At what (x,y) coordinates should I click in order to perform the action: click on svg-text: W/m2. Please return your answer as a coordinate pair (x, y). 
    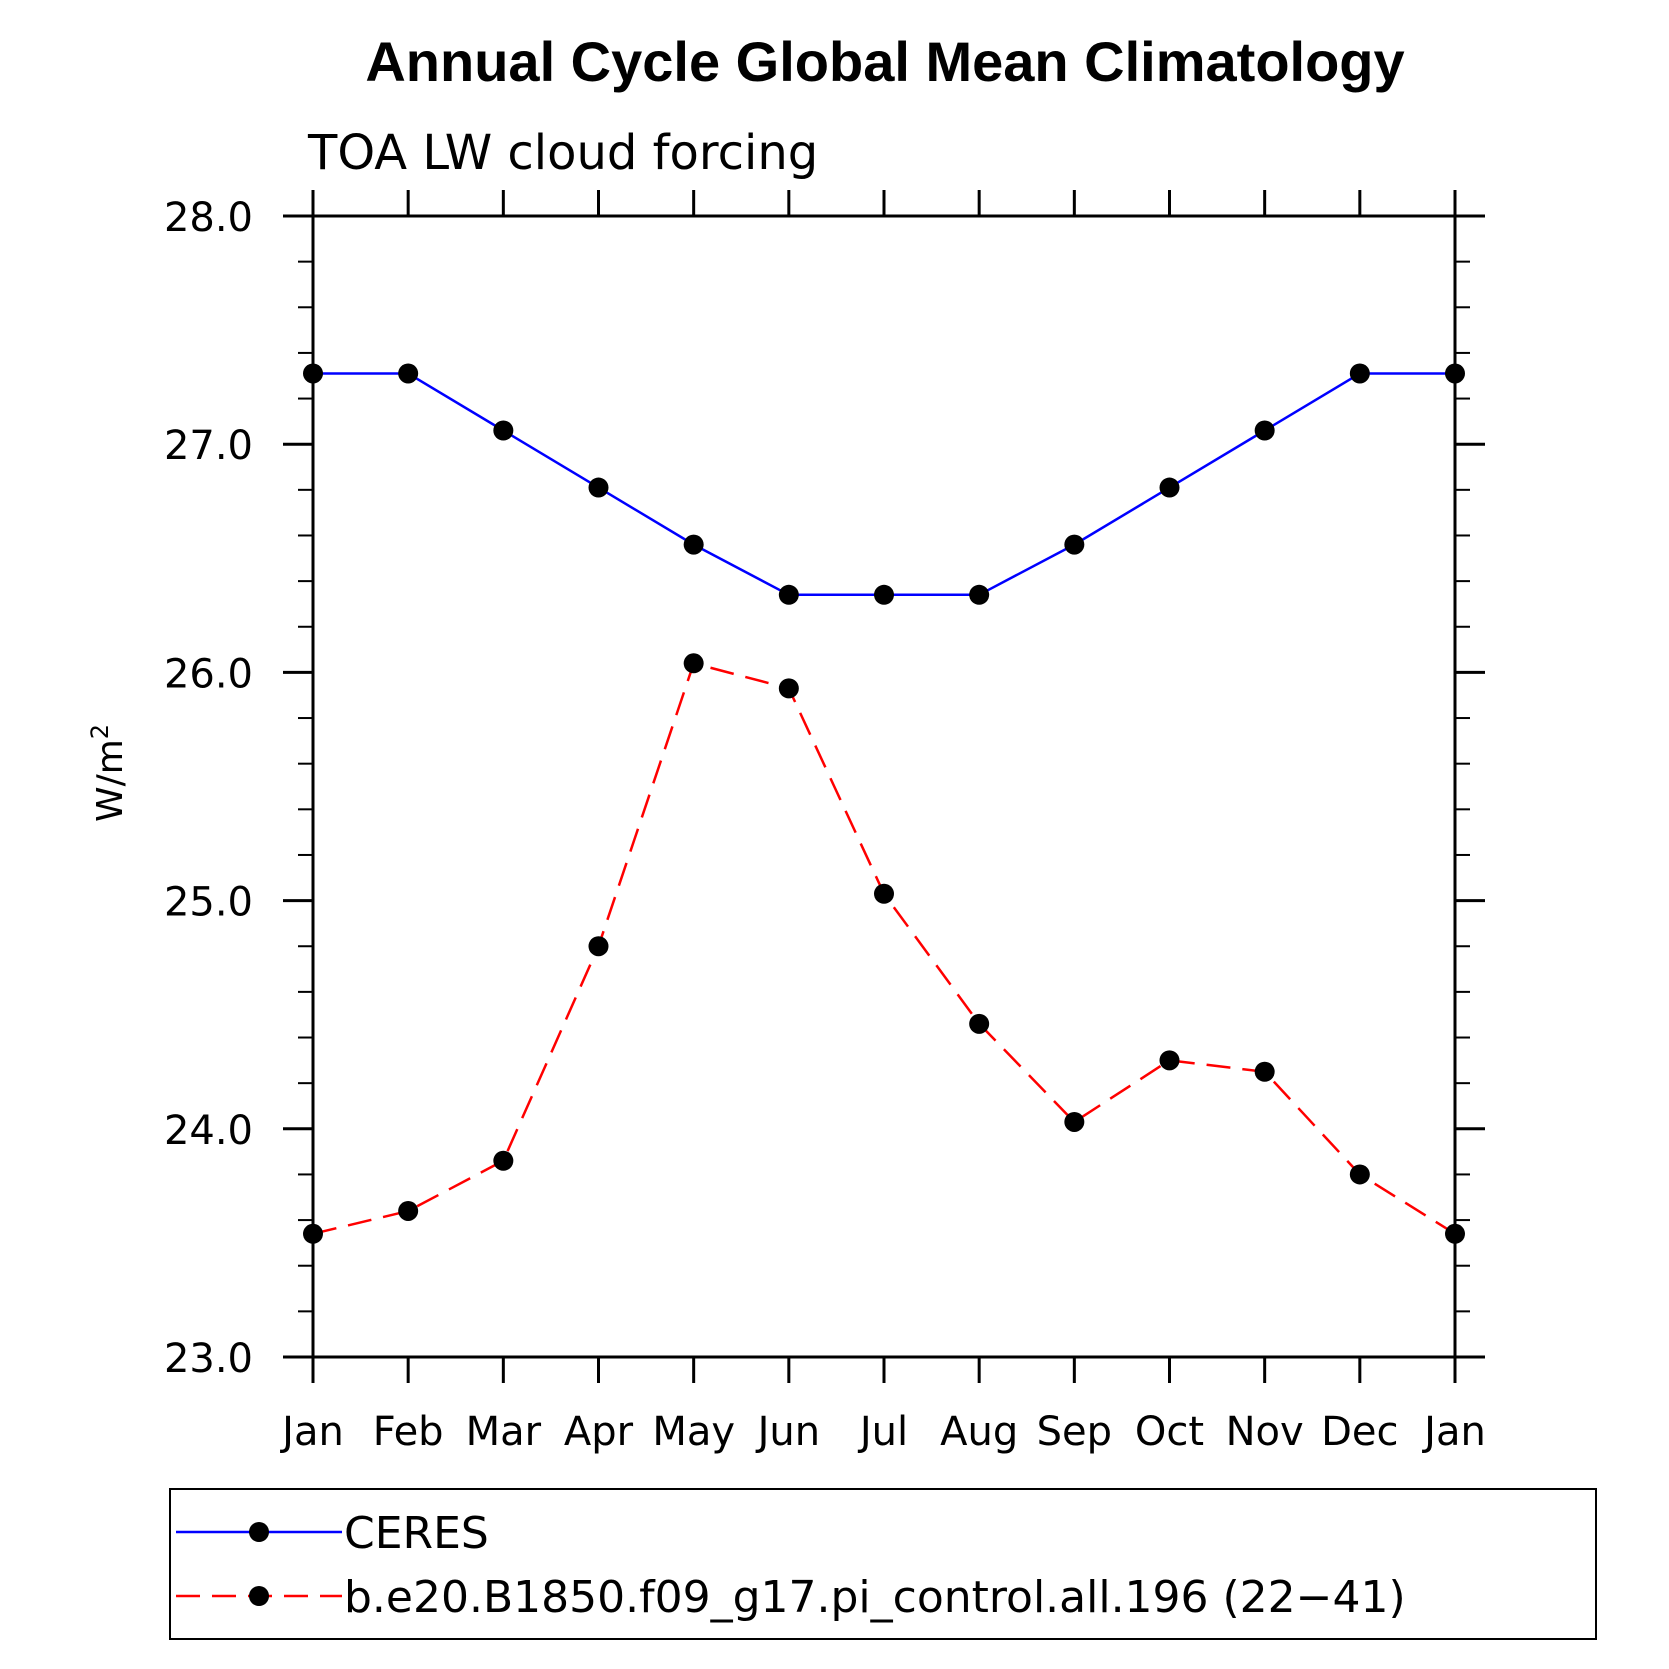
    Looking at the image, I should click on (108, 773).